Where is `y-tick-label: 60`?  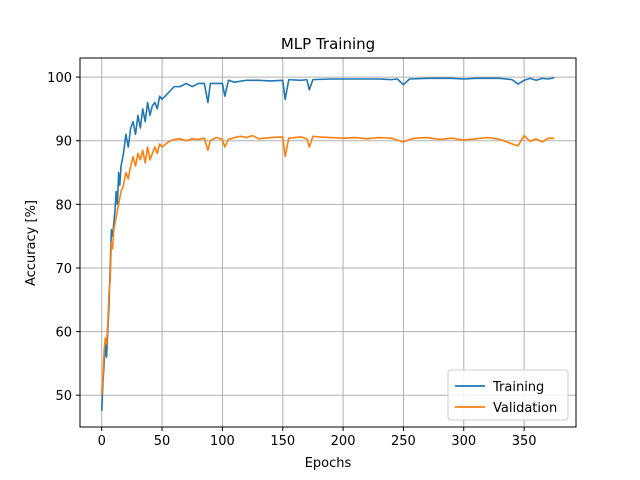
y-tick-label: 60 is located at coordinates (63, 333).